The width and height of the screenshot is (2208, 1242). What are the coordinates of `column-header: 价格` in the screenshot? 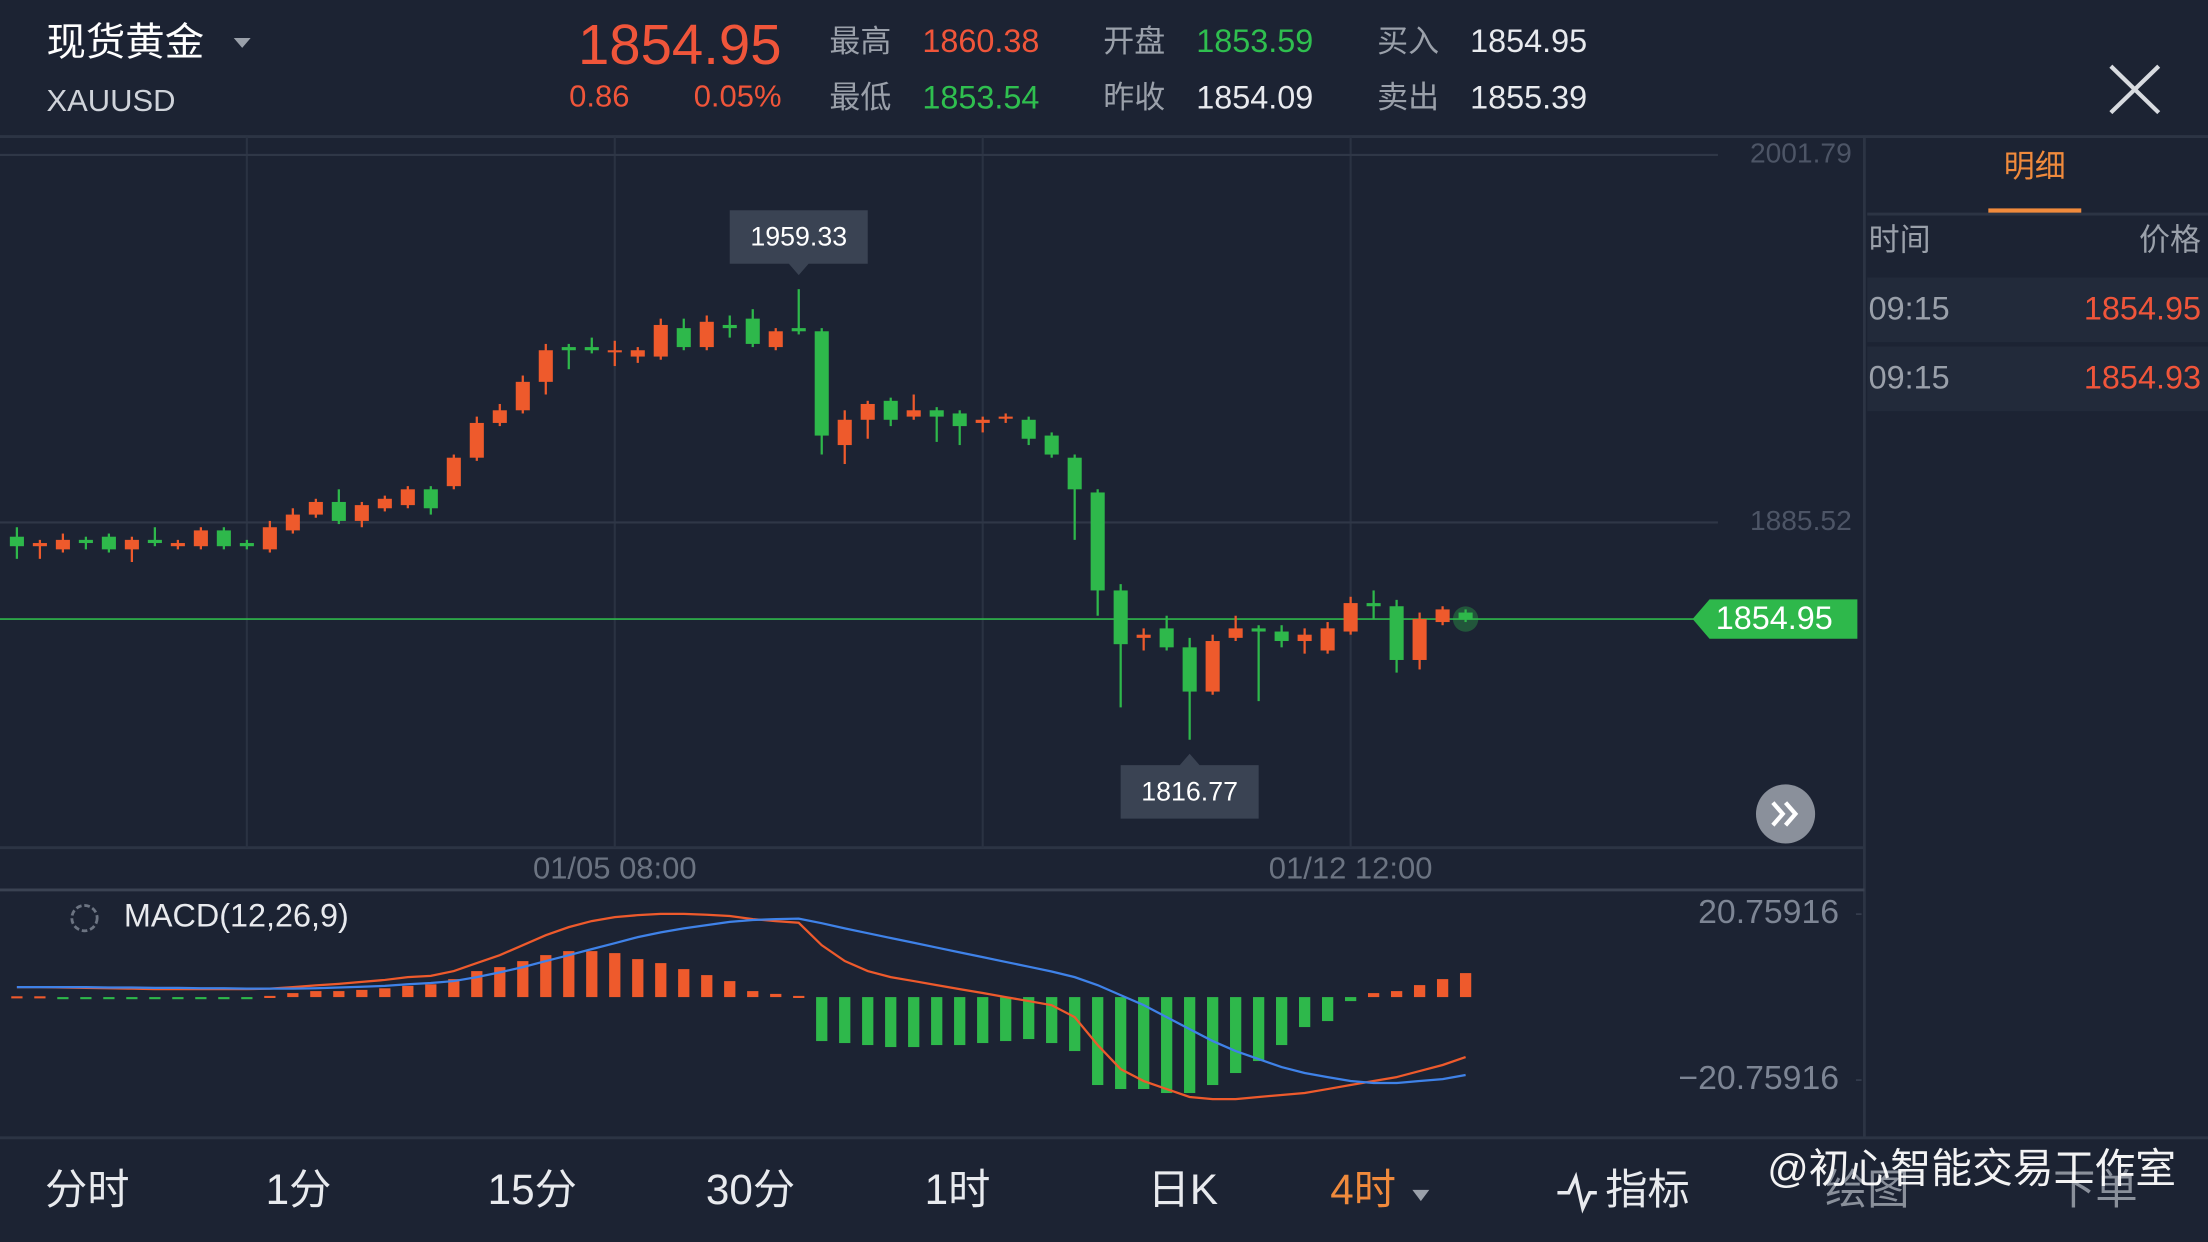 It's located at (2170, 239).